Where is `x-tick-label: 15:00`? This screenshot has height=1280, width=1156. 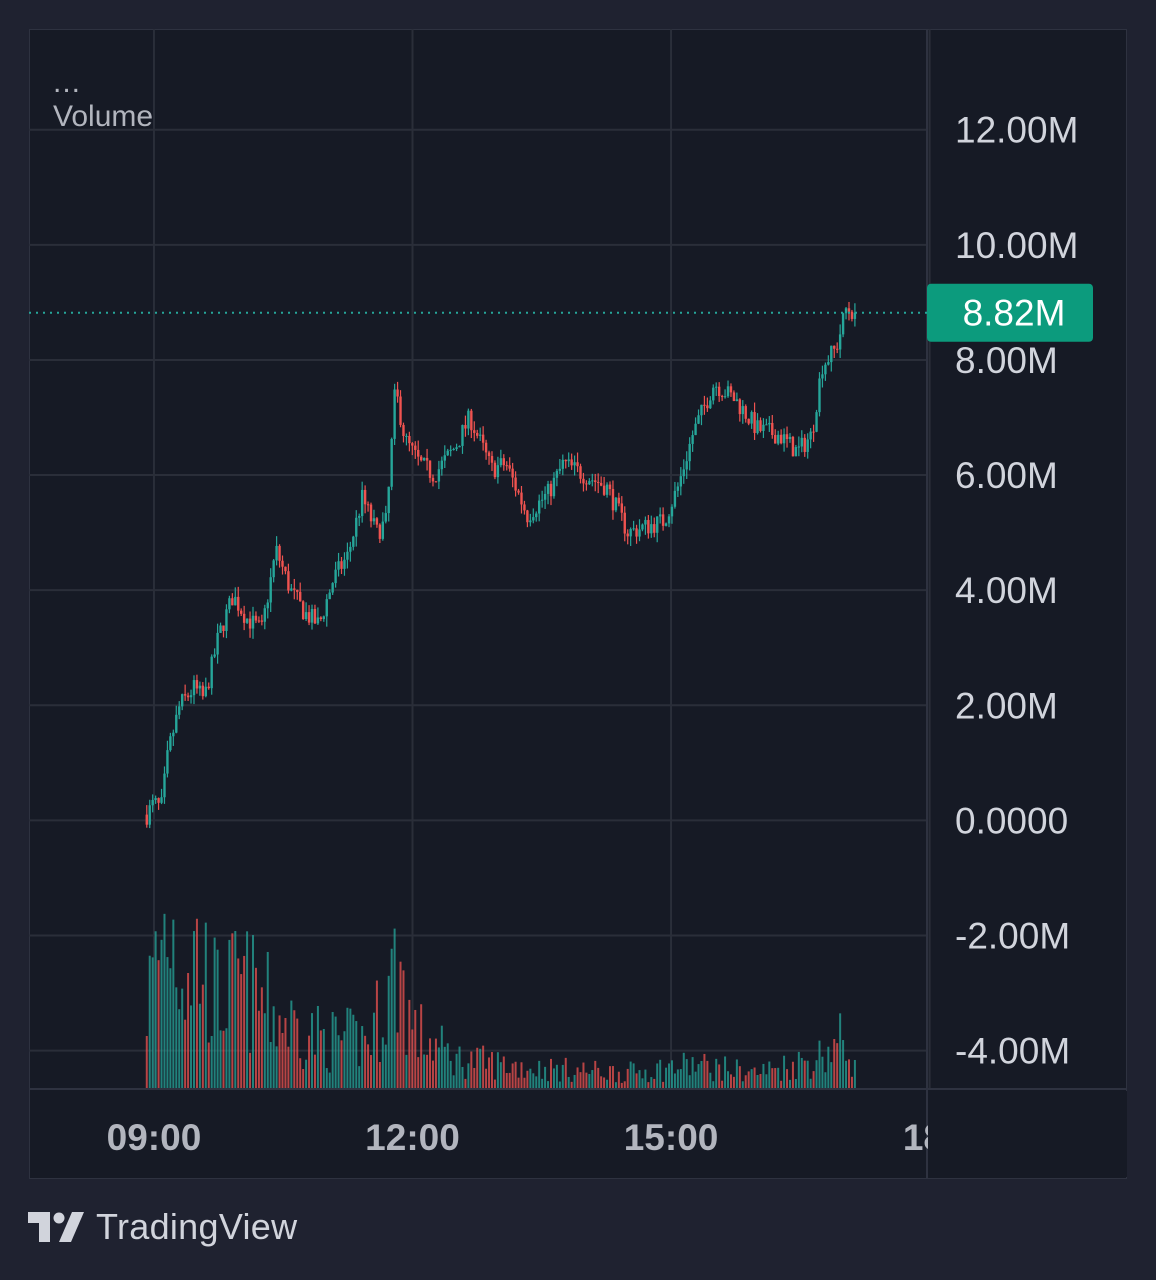 x-tick-label: 15:00 is located at coordinates (671, 1137).